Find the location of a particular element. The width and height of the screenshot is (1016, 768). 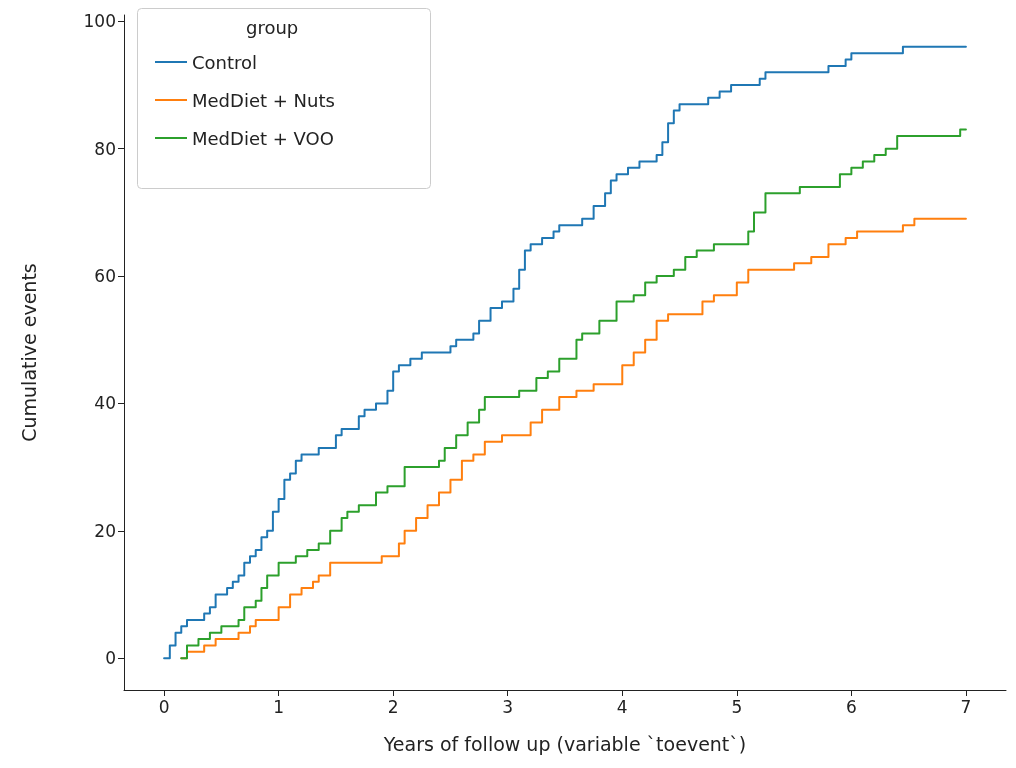

x-tick-label: 4 is located at coordinates (622, 706).